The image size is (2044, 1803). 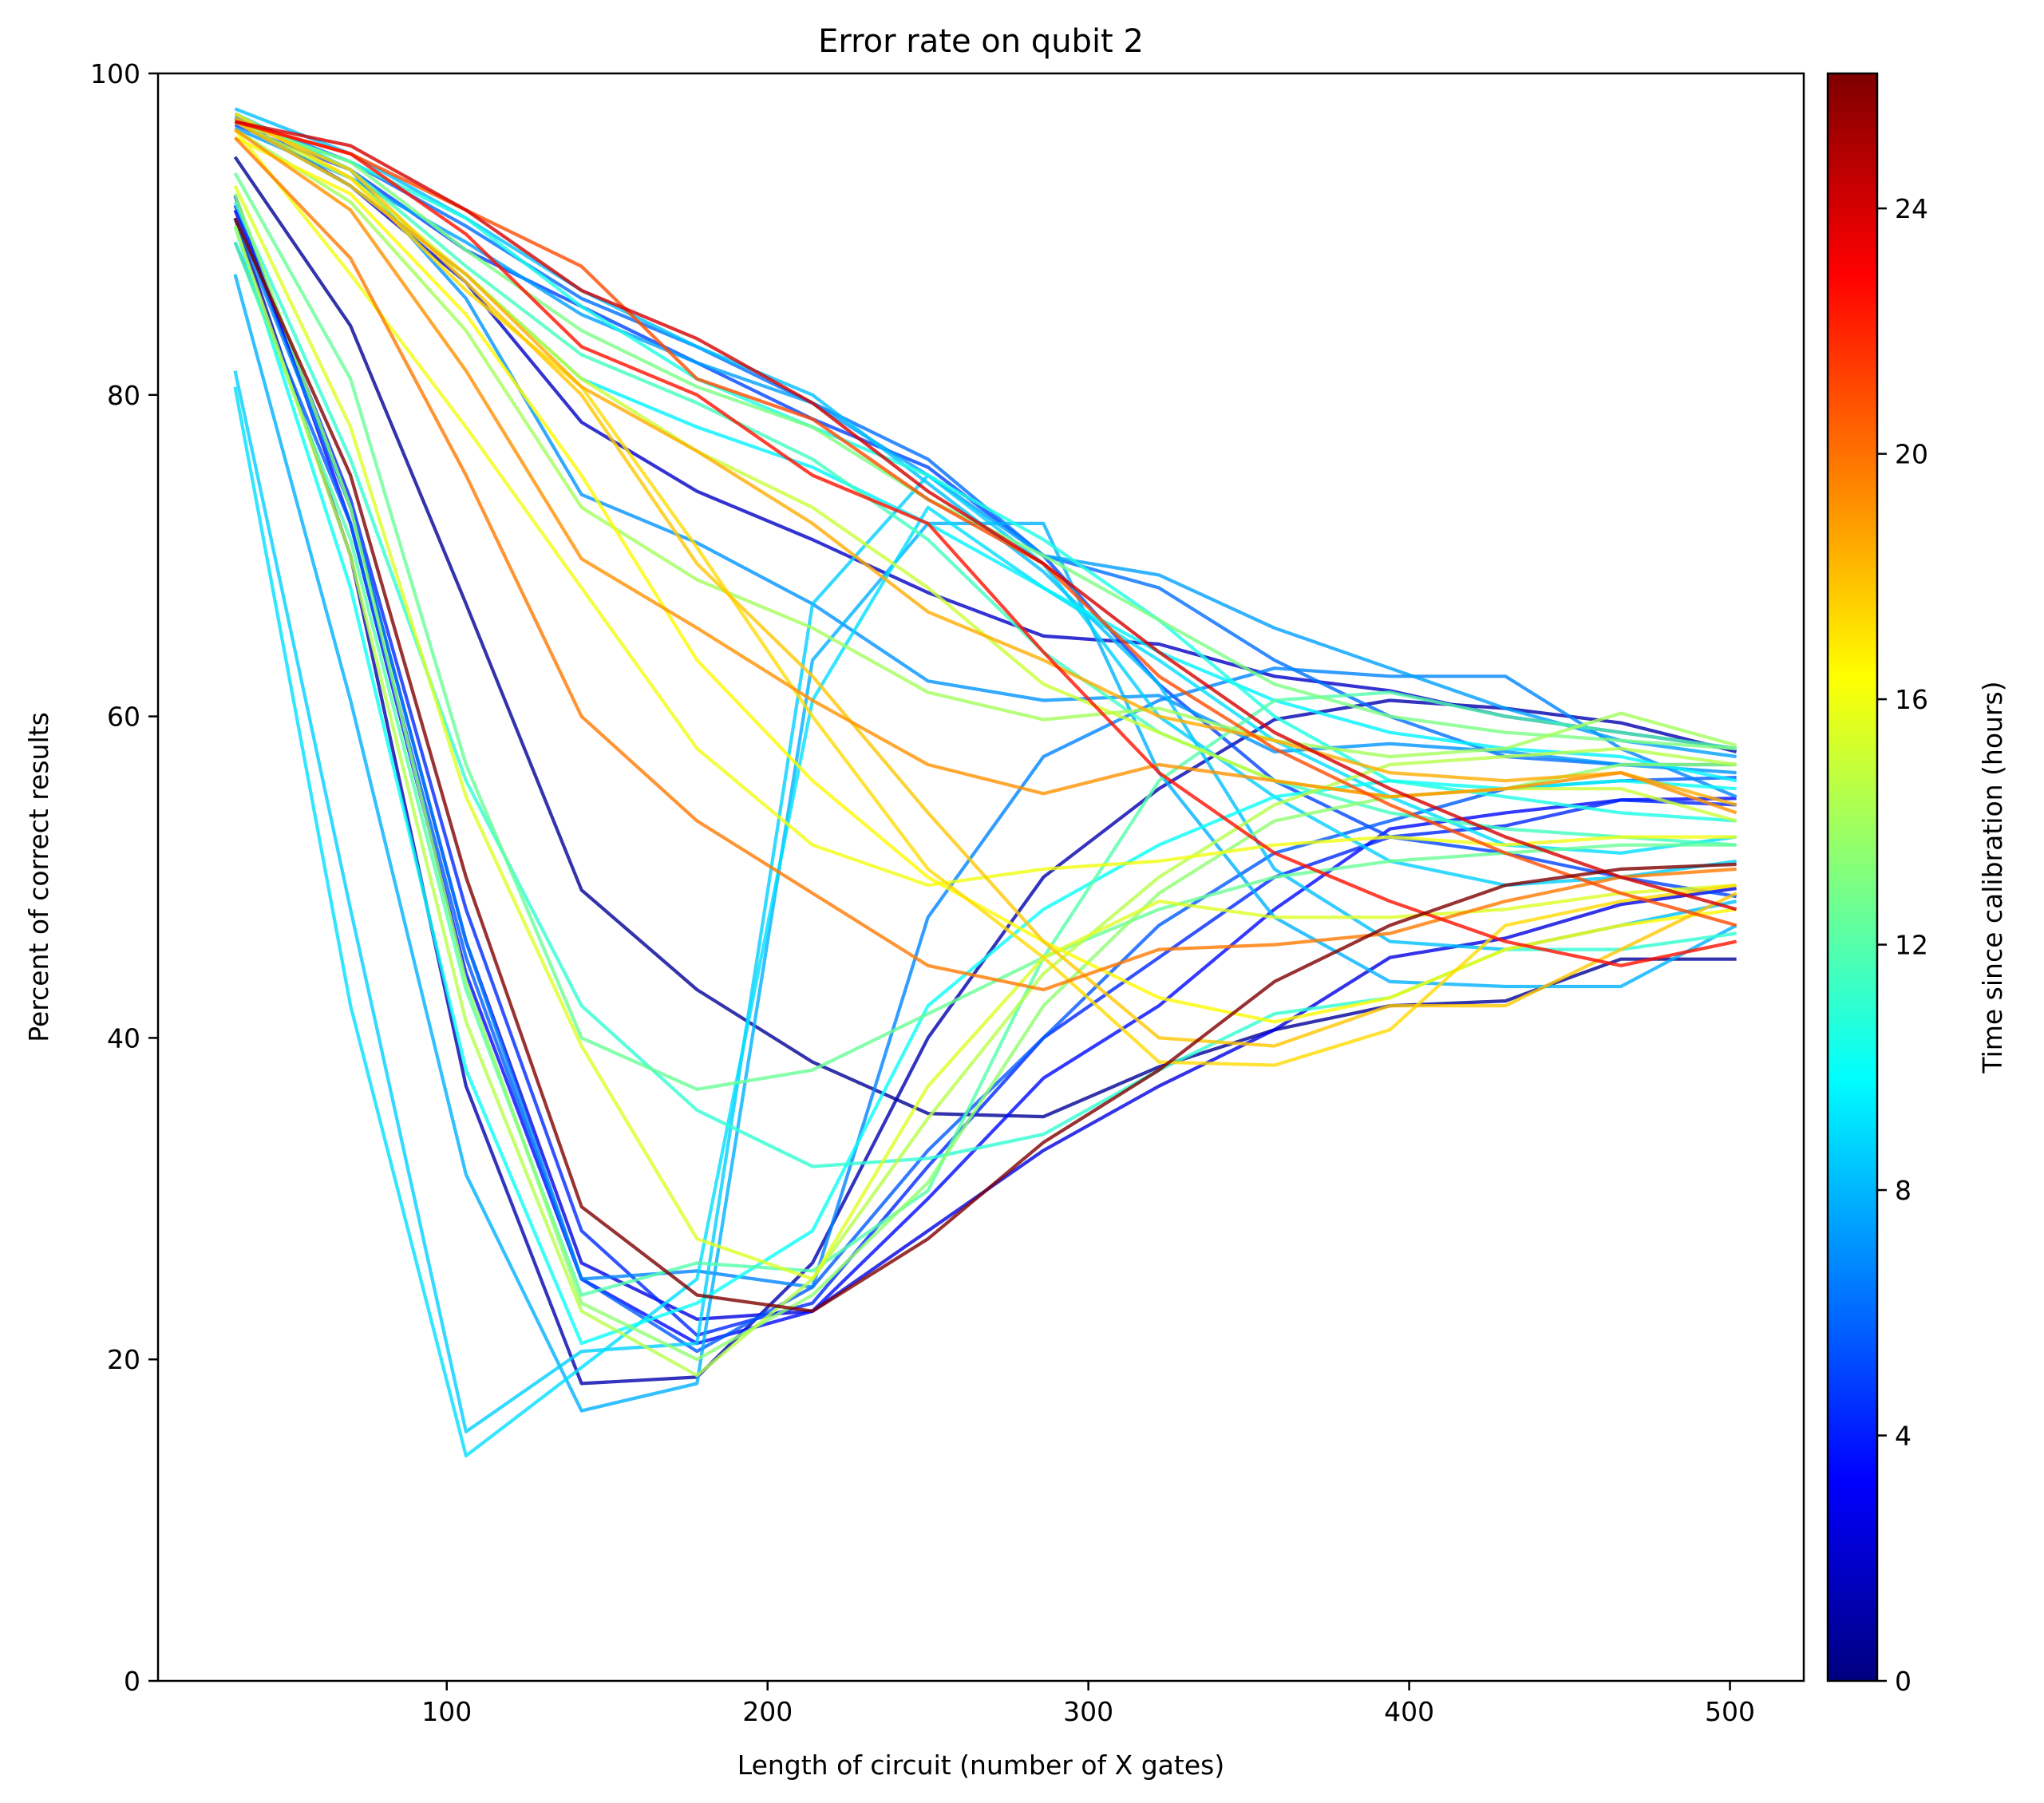 I want to click on y-tick-label: 20, so click(x=123, y=1359).